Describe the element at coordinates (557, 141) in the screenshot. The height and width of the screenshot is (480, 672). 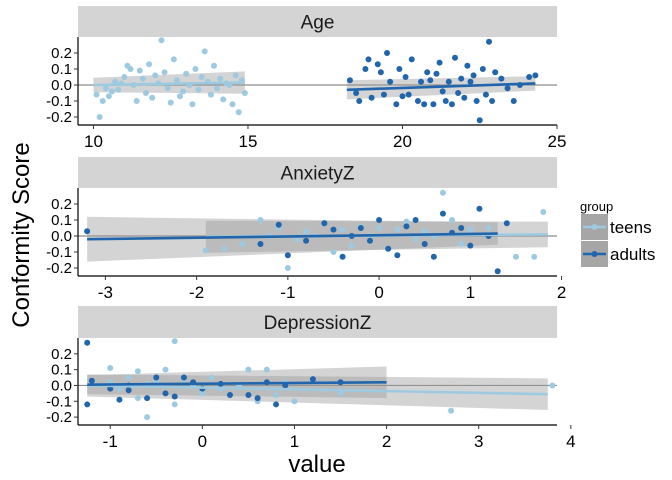
I see `x-tick-label: 25` at that location.